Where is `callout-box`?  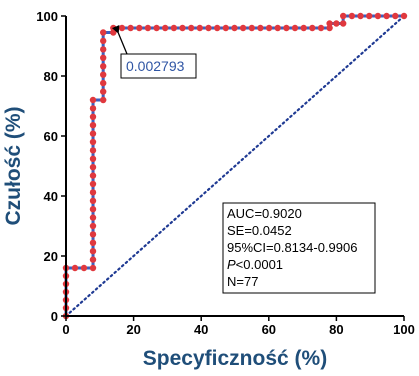 callout-box is located at coordinates (158, 66).